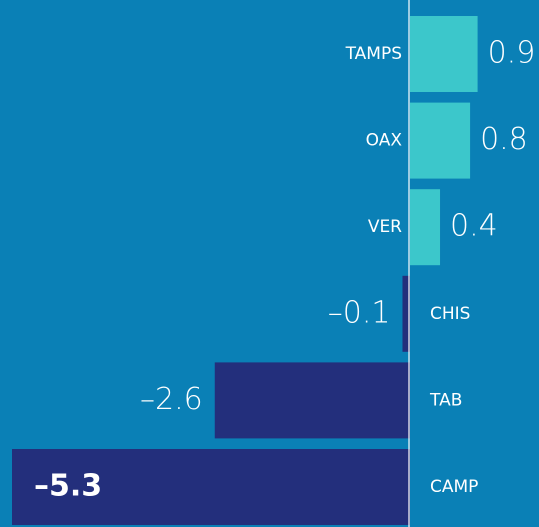 The width and height of the screenshot is (539, 527). What do you see at coordinates (384, 141) in the screenshot?
I see `category-label: OAX` at bounding box center [384, 141].